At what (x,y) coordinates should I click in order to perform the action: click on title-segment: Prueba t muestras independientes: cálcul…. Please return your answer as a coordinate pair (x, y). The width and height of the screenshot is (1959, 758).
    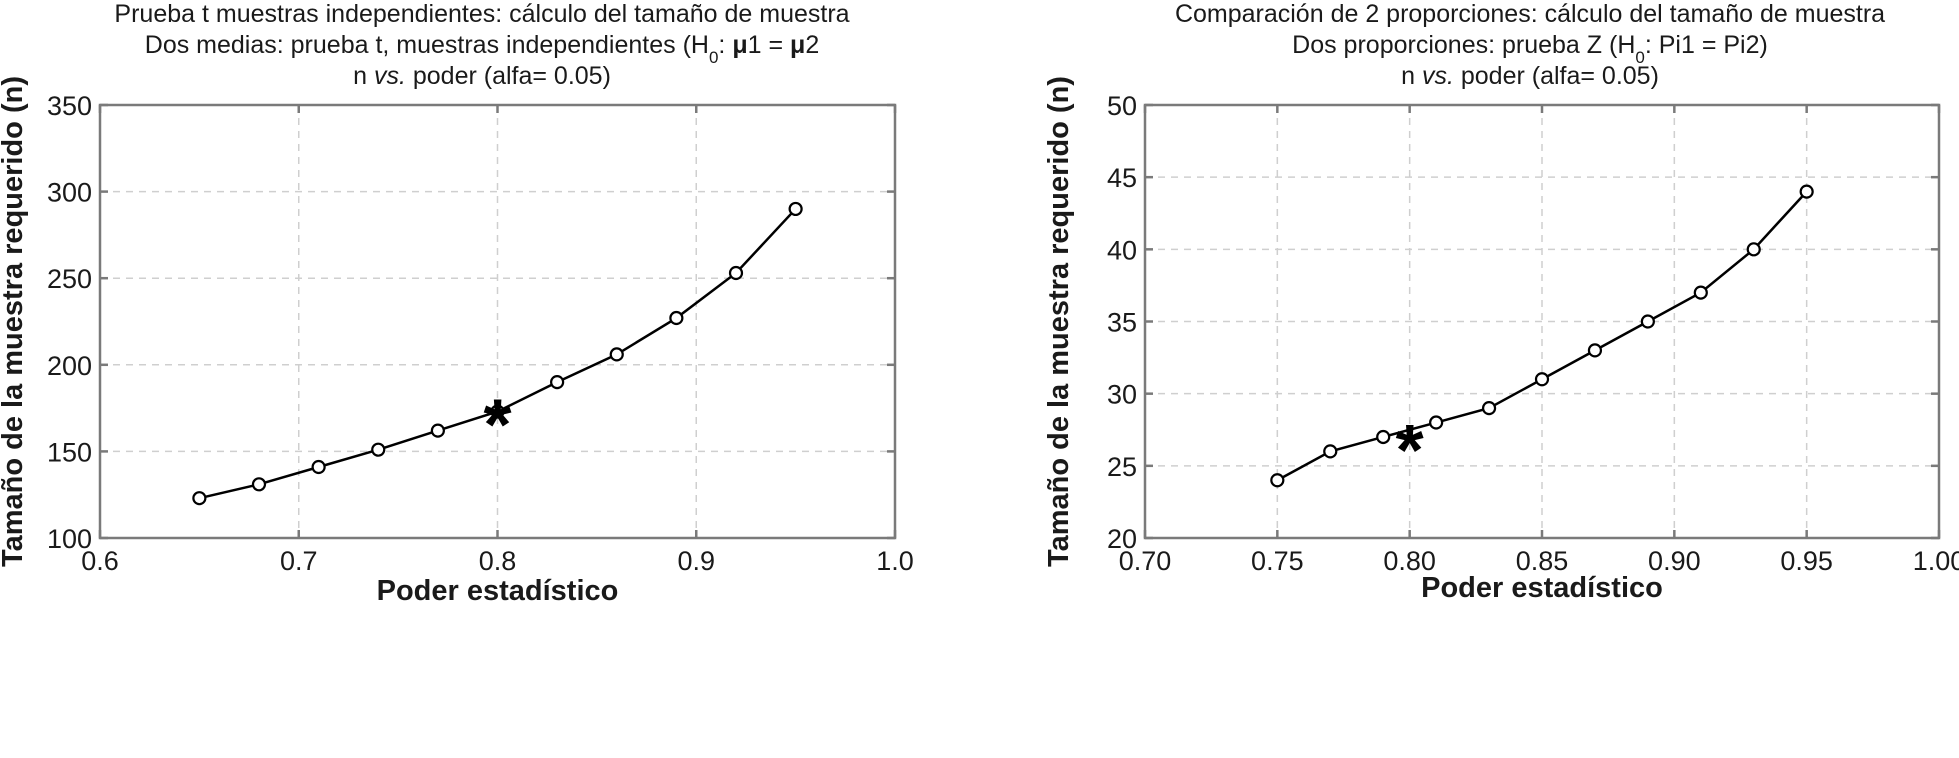
    Looking at the image, I should click on (481, 14).